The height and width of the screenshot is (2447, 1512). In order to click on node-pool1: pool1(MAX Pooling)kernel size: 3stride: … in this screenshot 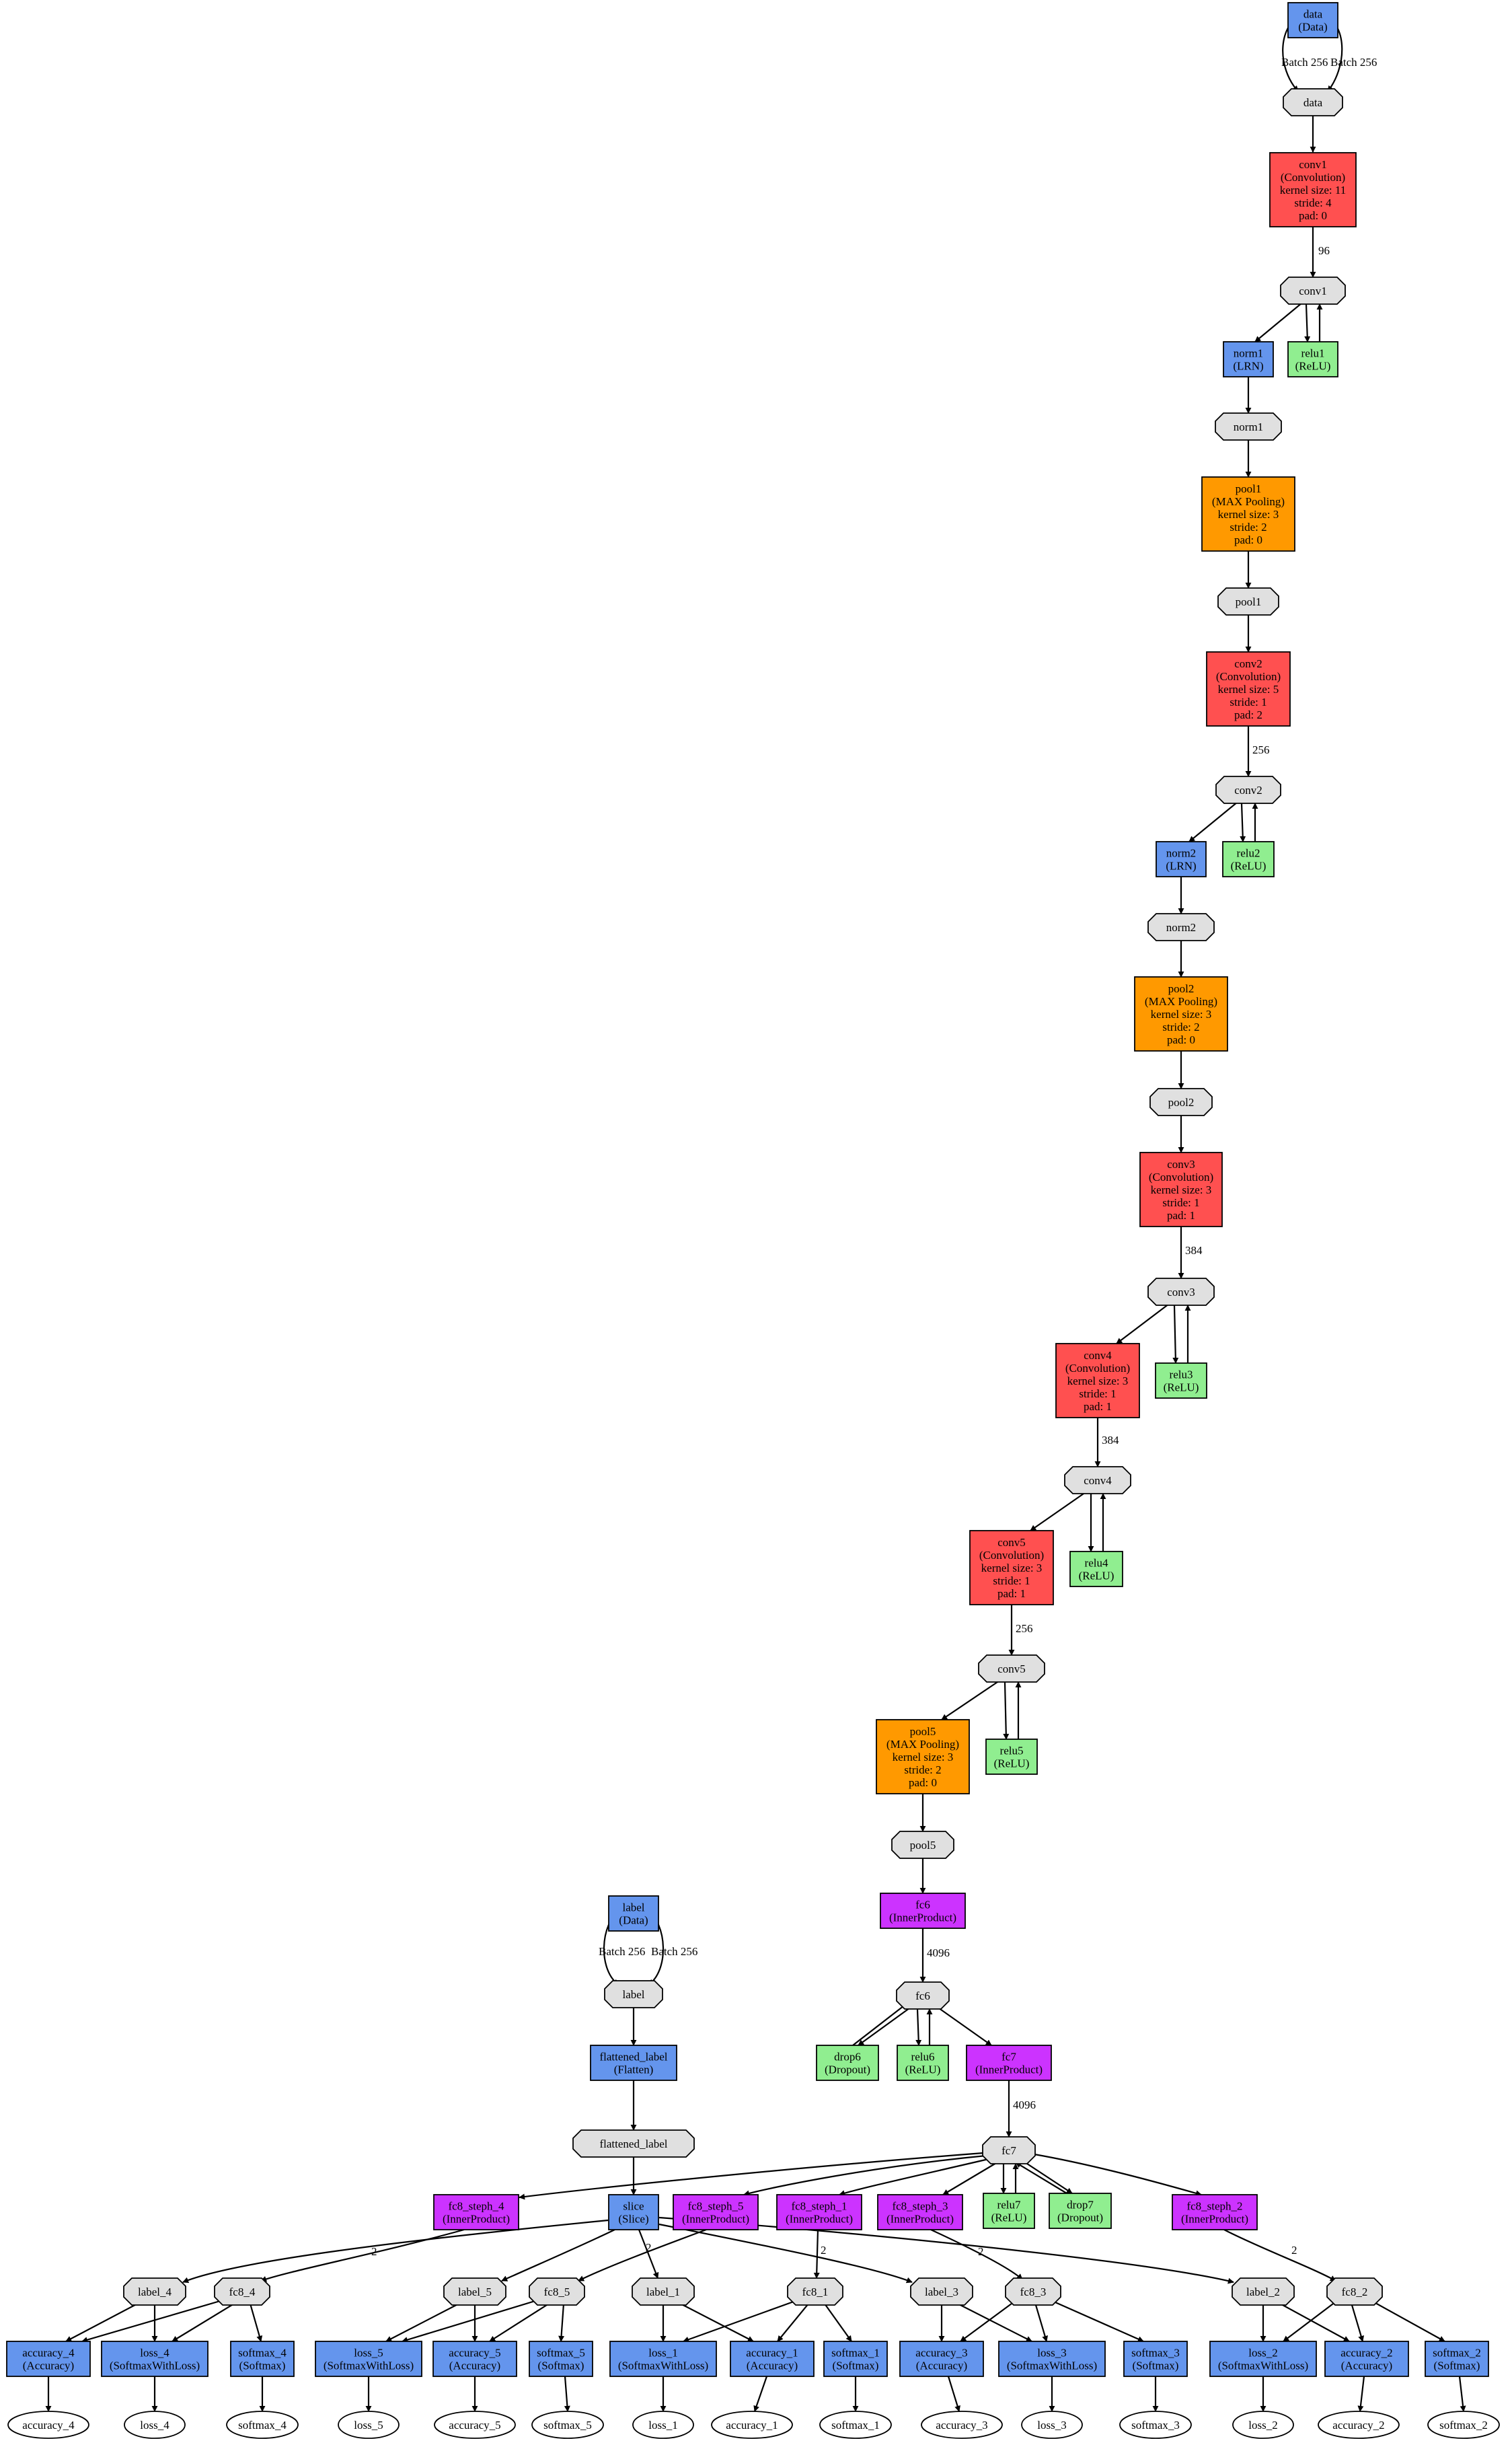, I will do `click(1248, 514)`.